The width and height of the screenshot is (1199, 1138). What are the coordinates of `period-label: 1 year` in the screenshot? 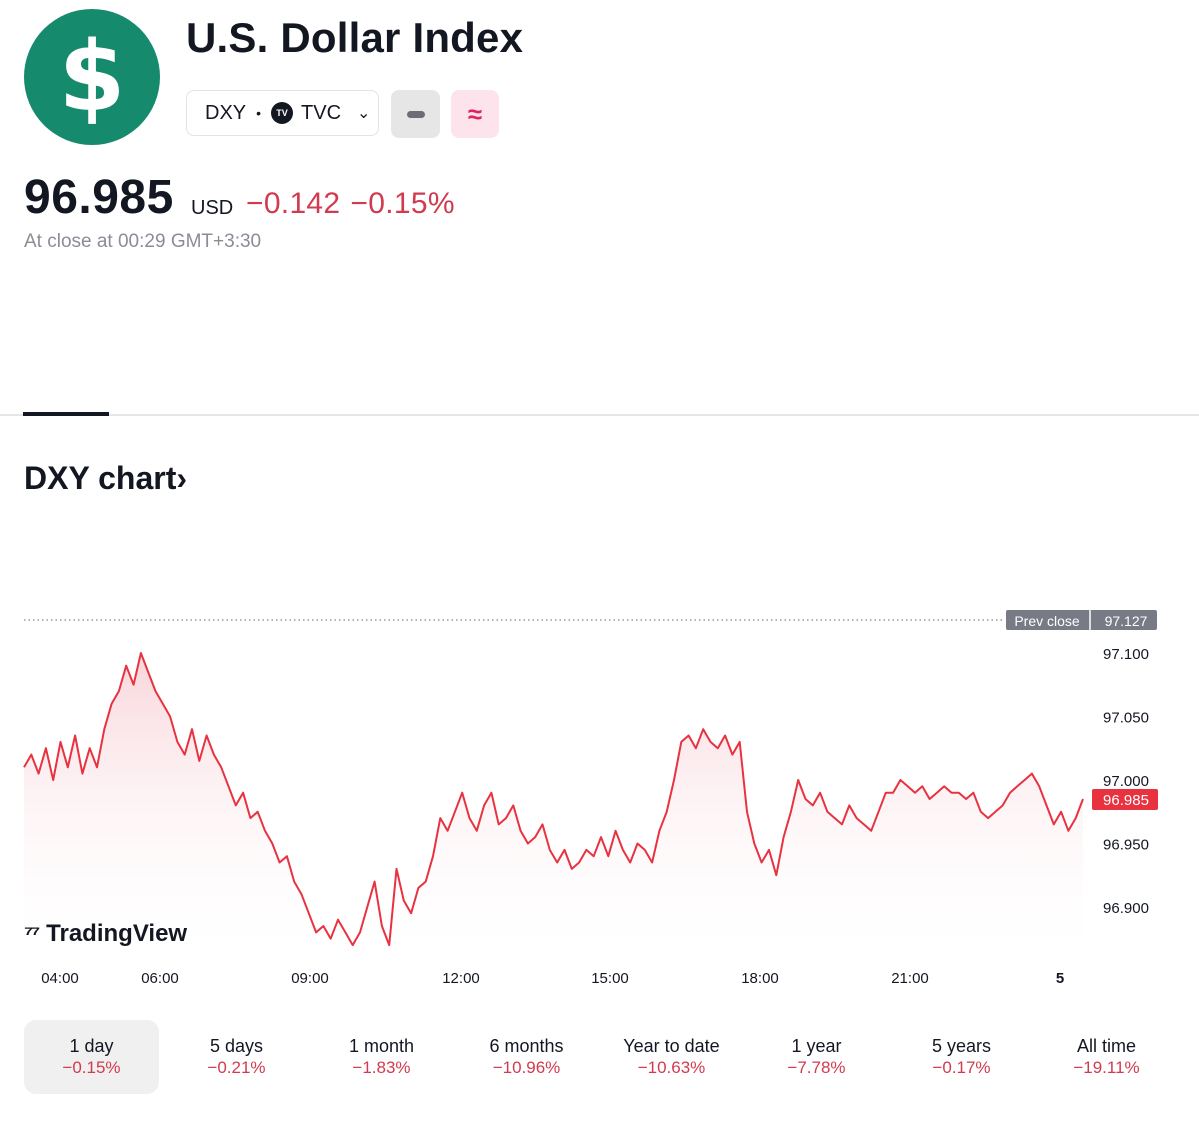 It's located at (816, 1046).